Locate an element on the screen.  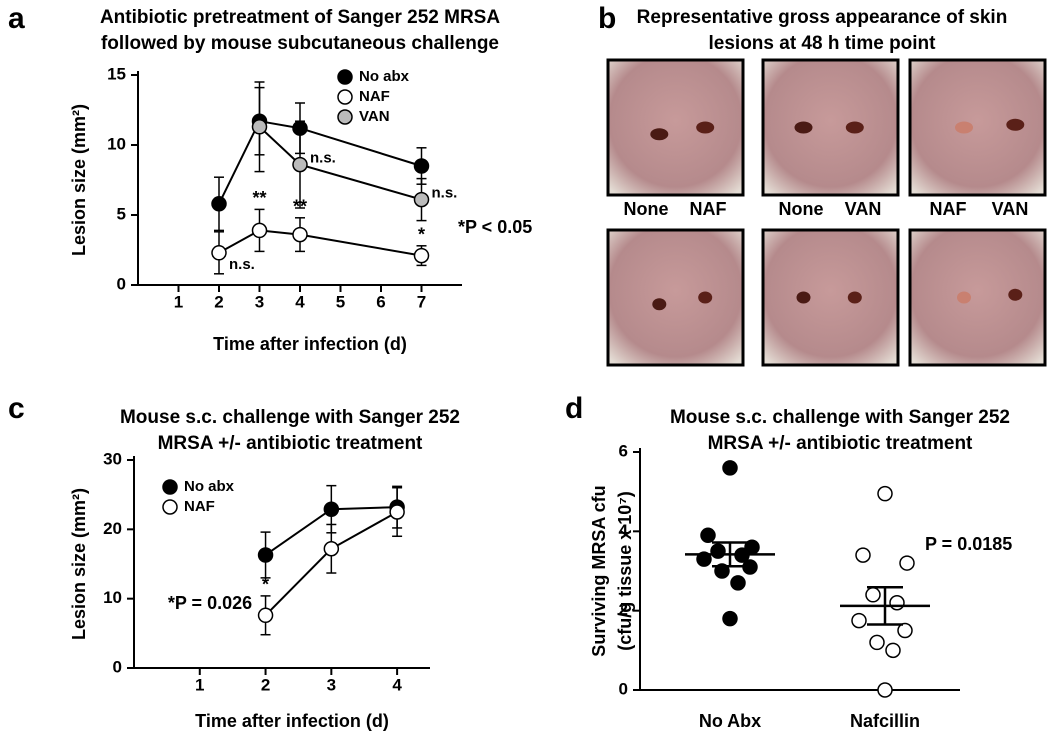
x-tick-label: 4 is located at coordinates (300, 301).